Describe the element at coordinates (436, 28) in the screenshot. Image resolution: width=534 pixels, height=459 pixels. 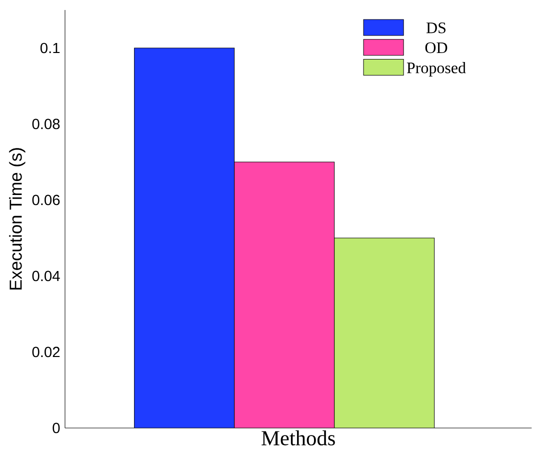
I see `legend-label: DS` at that location.